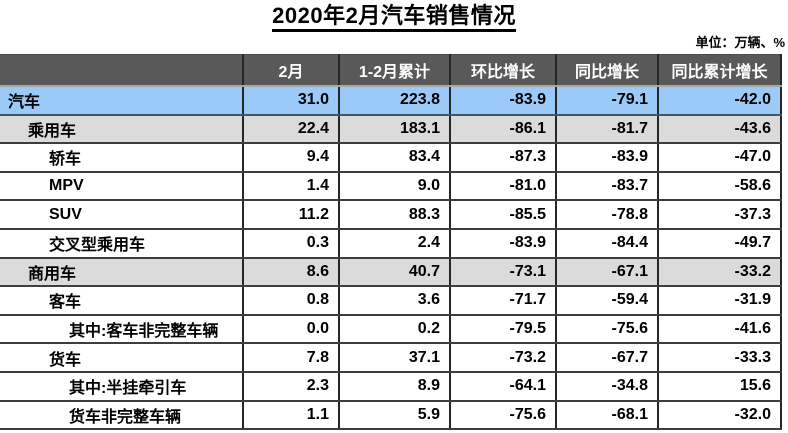  What do you see at coordinates (121, 272) in the screenshot?
I see `row-label: 商用车` at bounding box center [121, 272].